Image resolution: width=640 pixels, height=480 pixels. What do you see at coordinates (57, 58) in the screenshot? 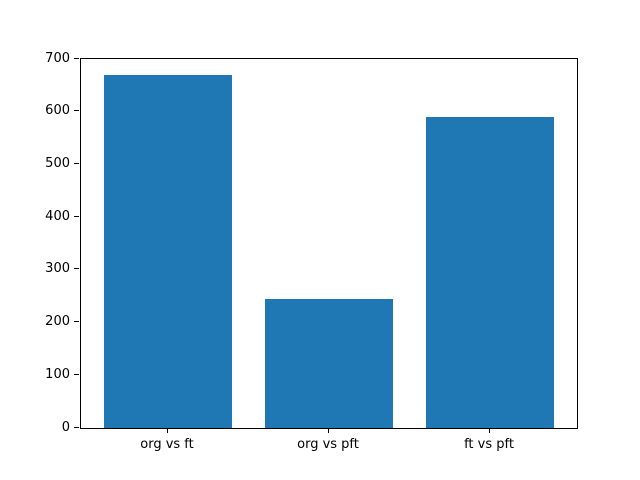
I see `y-tick-label-700: 700` at bounding box center [57, 58].